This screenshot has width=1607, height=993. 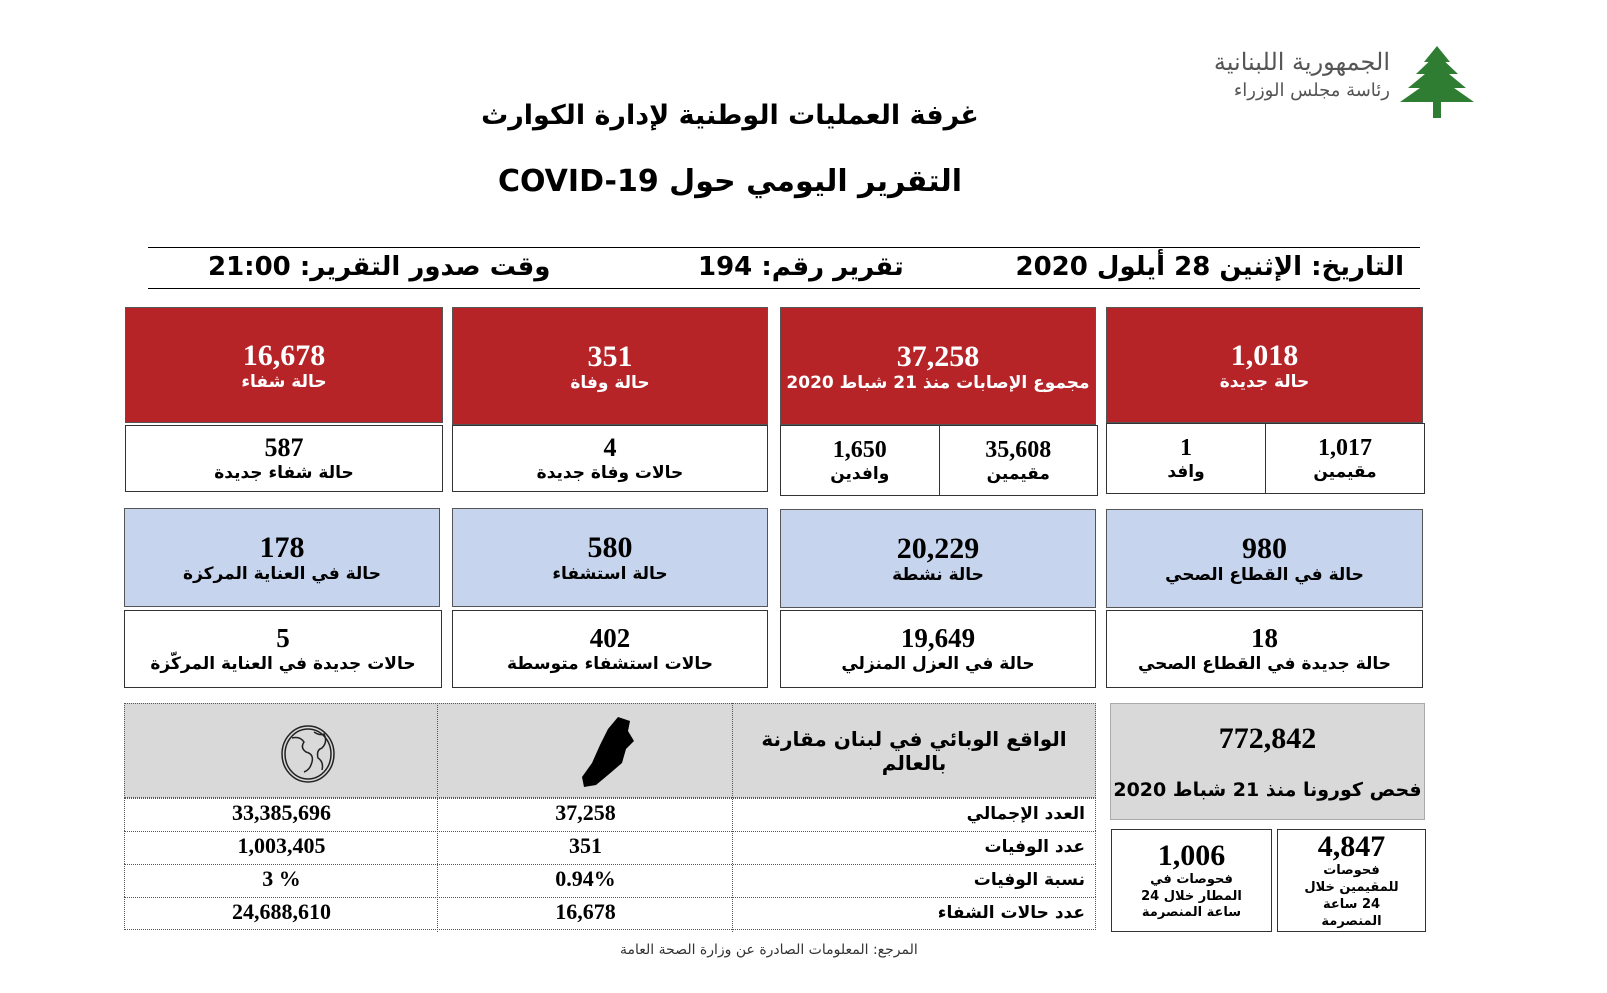 What do you see at coordinates (1186, 448) in the screenshot?
I see `new-cases-expat-value: 1` at bounding box center [1186, 448].